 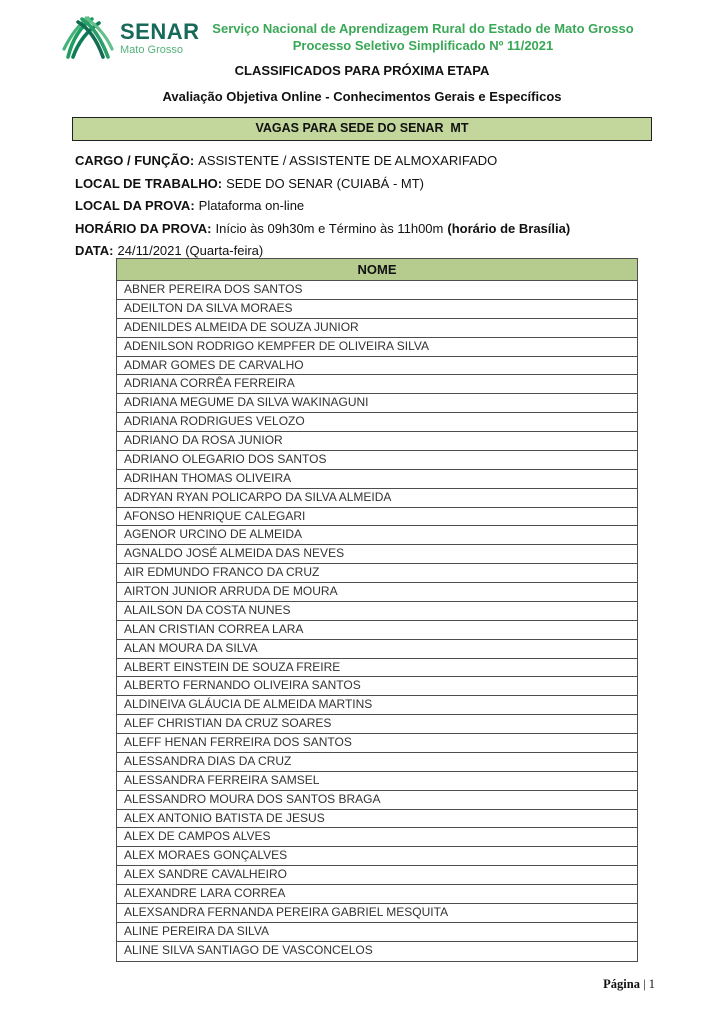 What do you see at coordinates (135, 160) in the screenshot?
I see `detail-label: CARGO / FUNÇÃO:` at bounding box center [135, 160].